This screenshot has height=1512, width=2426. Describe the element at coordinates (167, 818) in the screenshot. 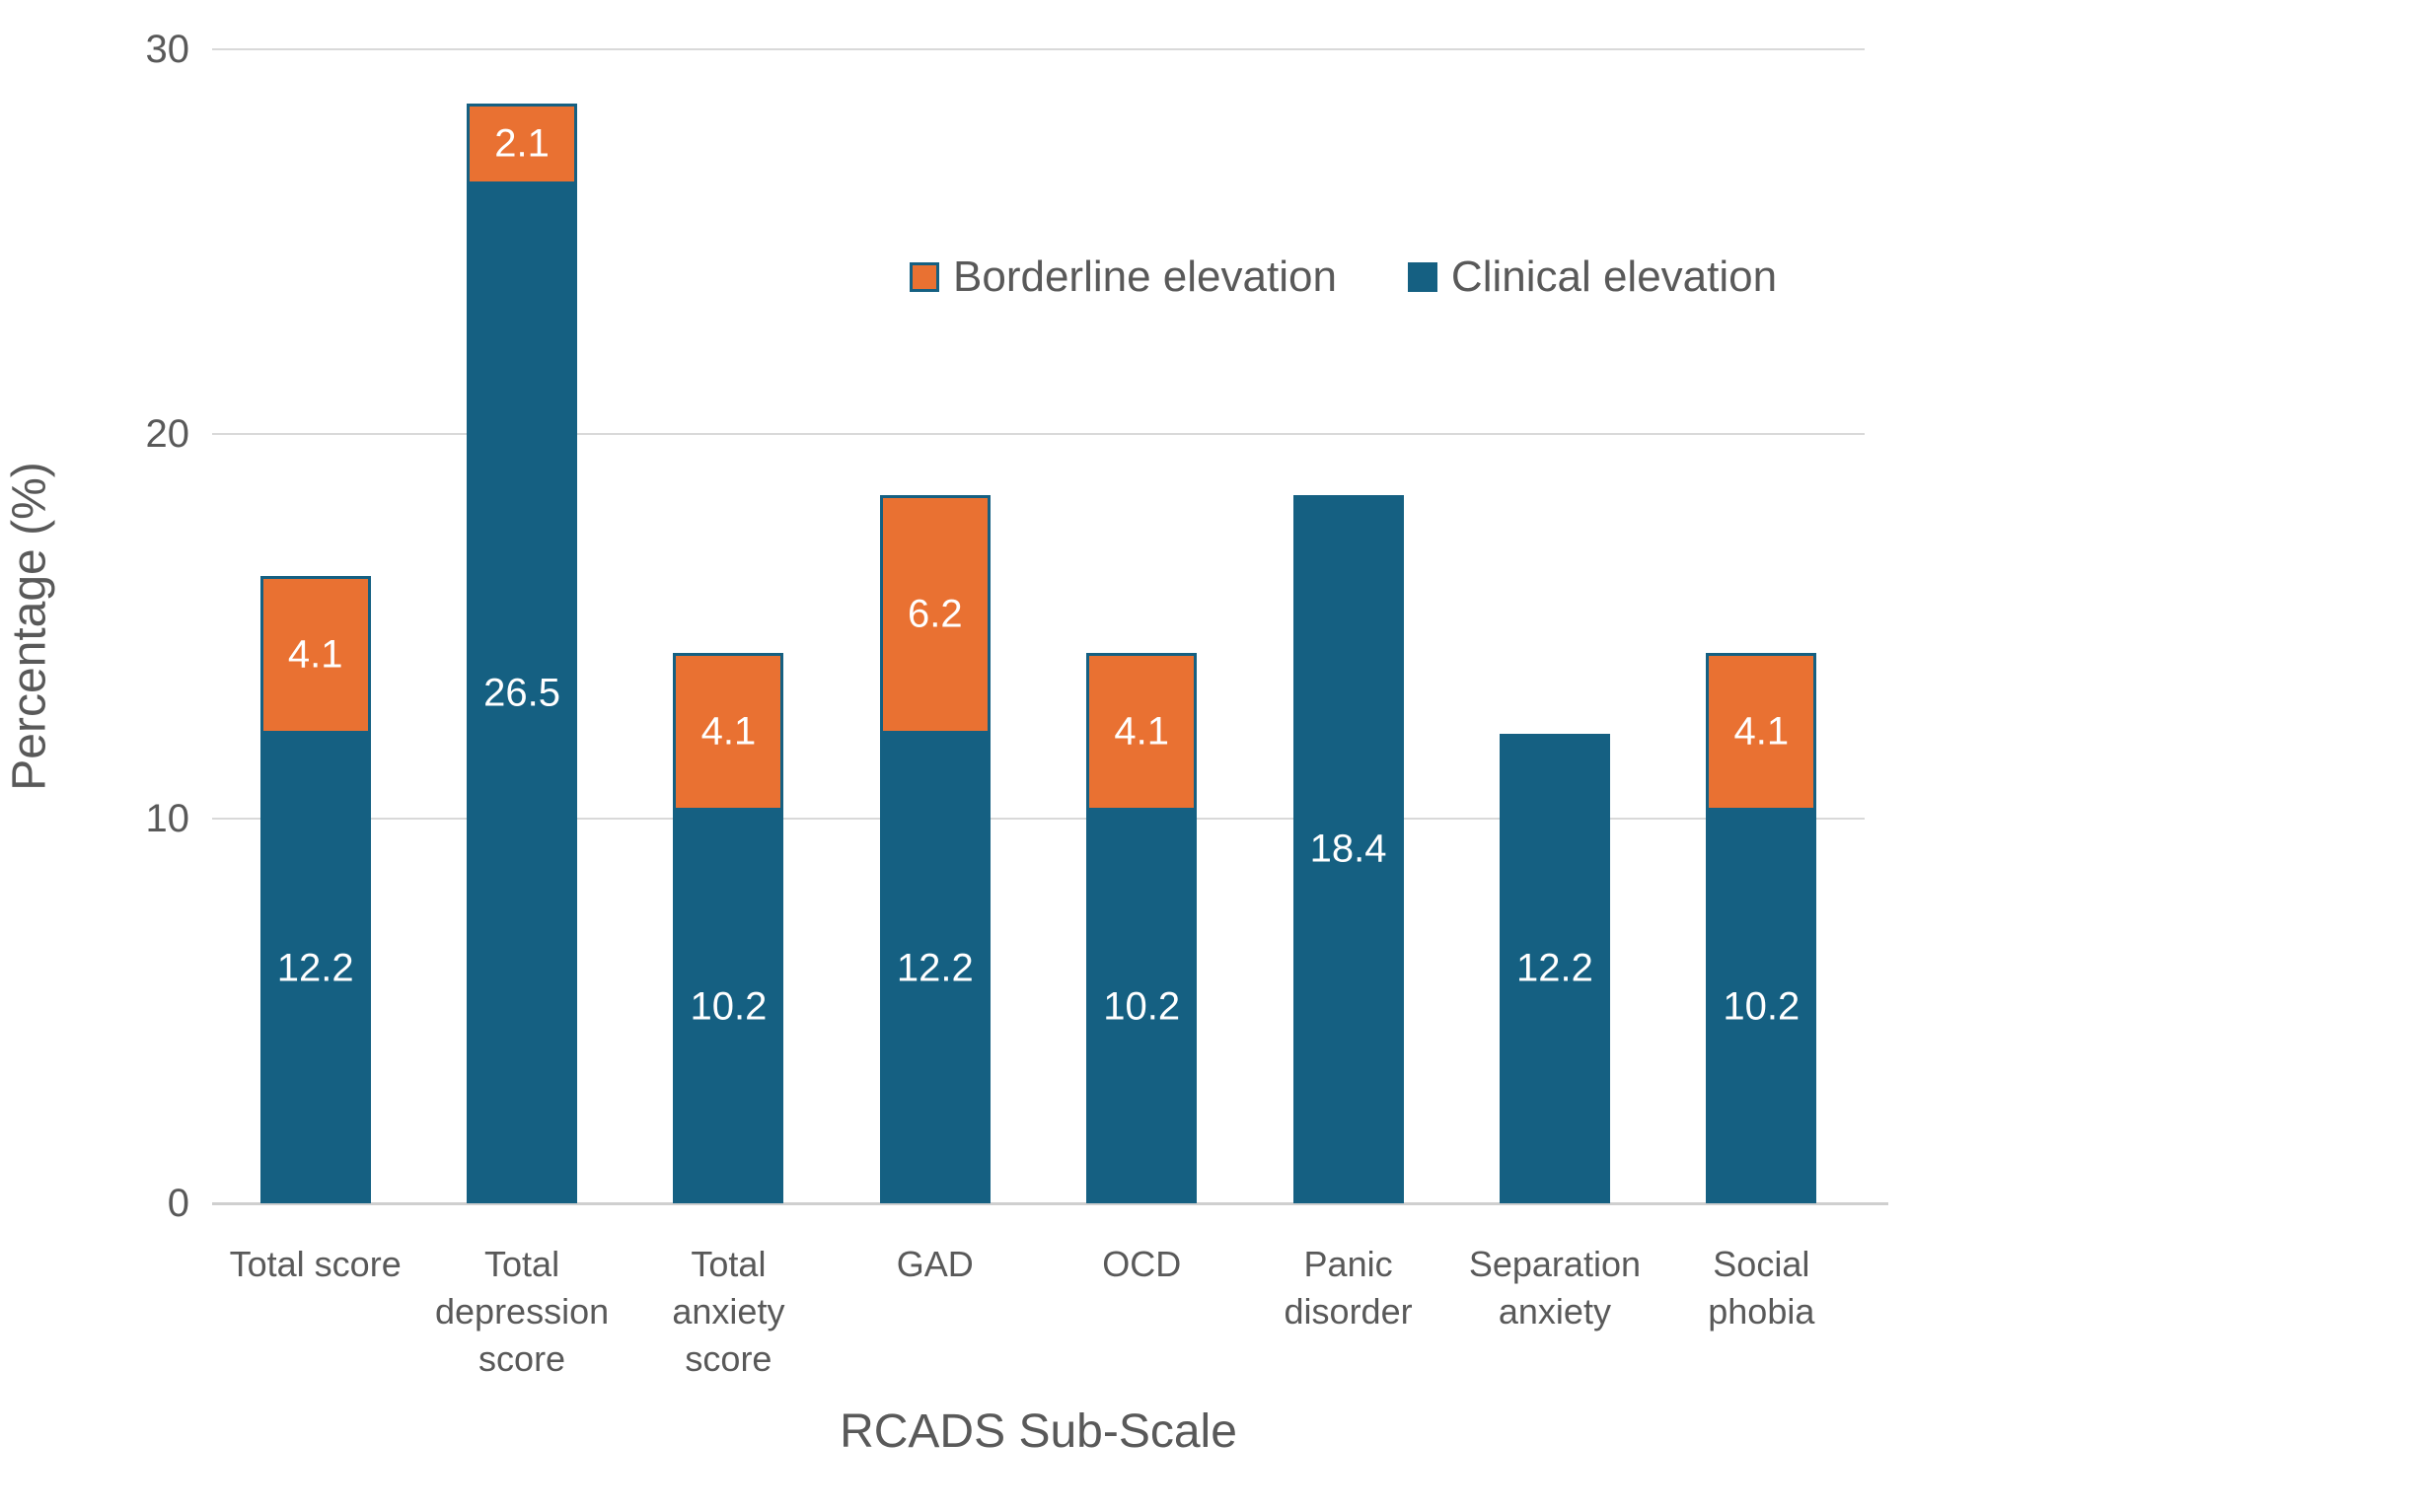

I see `y-tick-label-10: 10` at that location.